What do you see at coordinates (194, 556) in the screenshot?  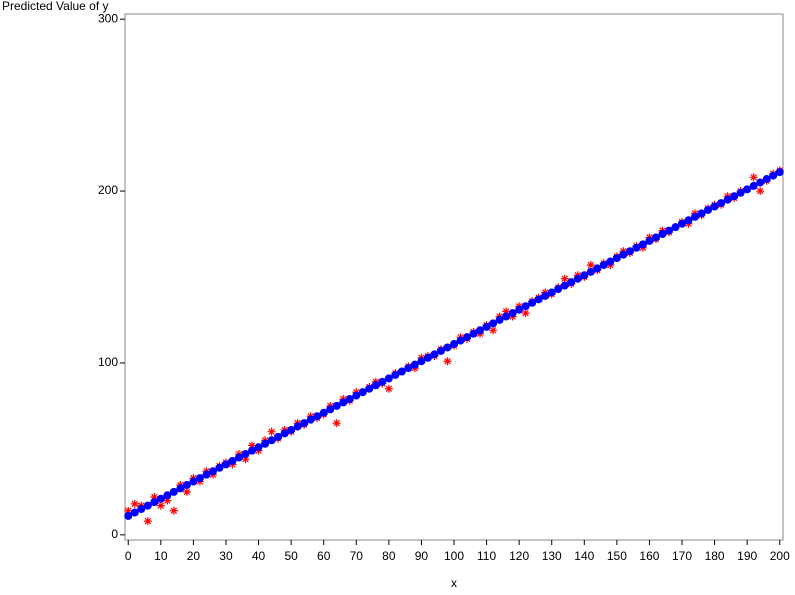 I see `x-tick-label: 20` at bounding box center [194, 556].